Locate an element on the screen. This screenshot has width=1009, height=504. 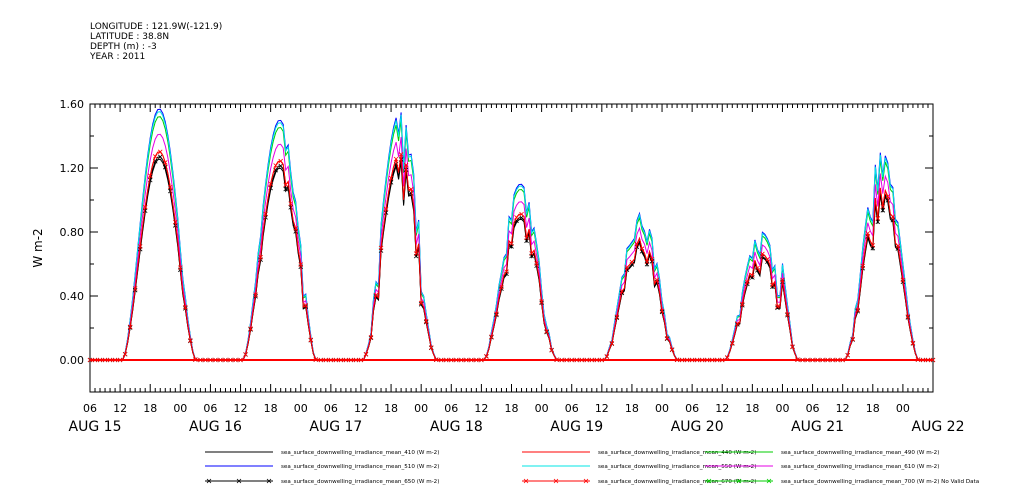
y-tick-label: 1.20 is located at coordinates (72, 168).